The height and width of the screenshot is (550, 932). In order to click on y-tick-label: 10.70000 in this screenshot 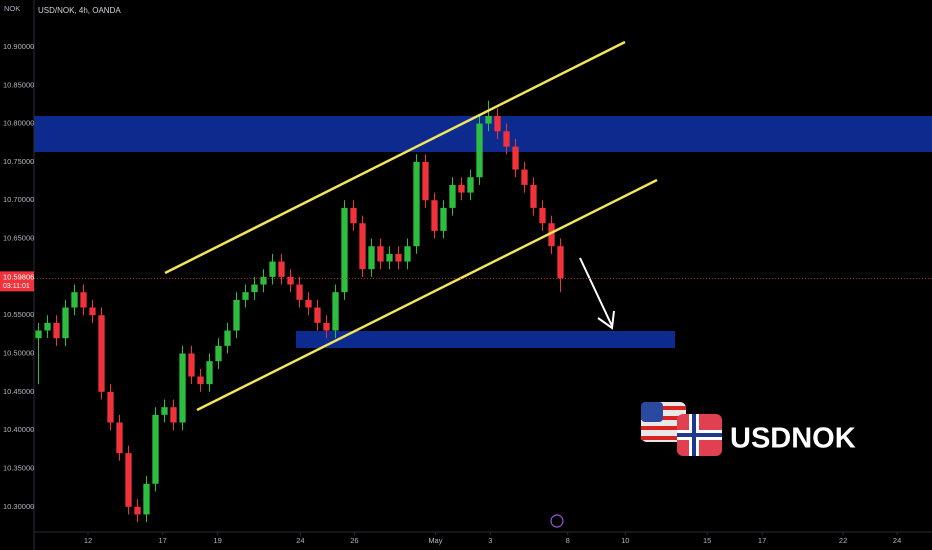, I will do `click(18, 199)`.